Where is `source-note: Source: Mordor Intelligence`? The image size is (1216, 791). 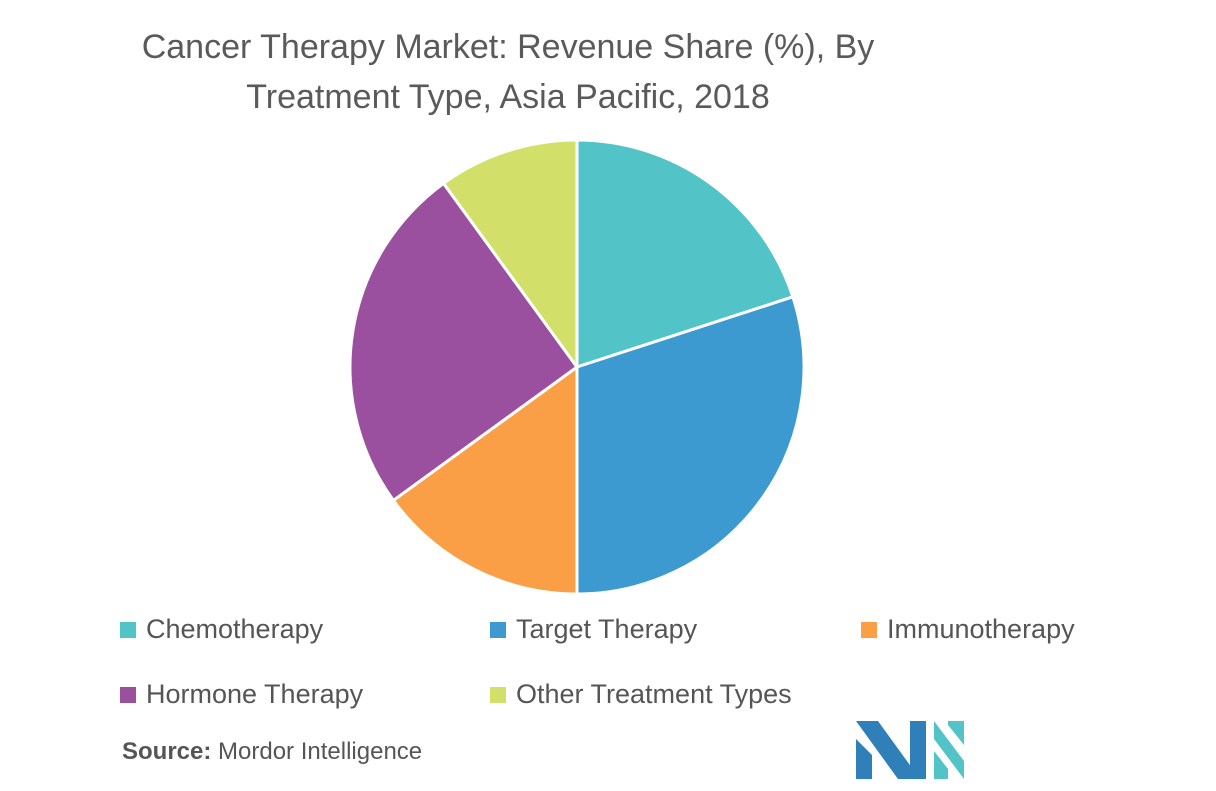 source-note: Source: Mordor Intelligence is located at coordinates (272, 752).